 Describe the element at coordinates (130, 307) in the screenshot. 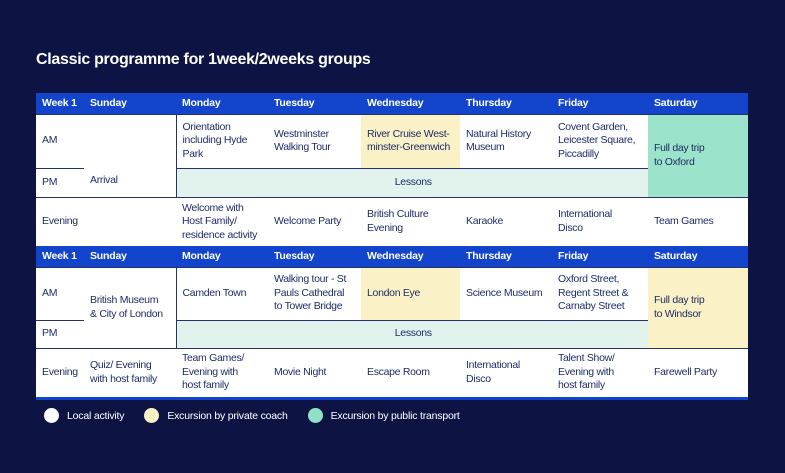

I see `cell-w2-sunday-daytime: British Museum & City of London` at that location.